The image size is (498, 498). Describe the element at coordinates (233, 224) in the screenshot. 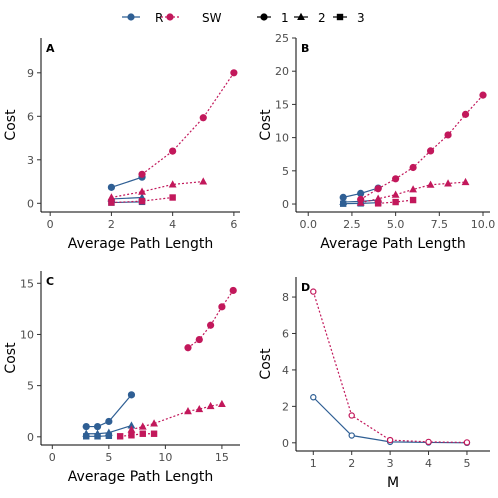

I see `x-tick-label: 6` at that location.